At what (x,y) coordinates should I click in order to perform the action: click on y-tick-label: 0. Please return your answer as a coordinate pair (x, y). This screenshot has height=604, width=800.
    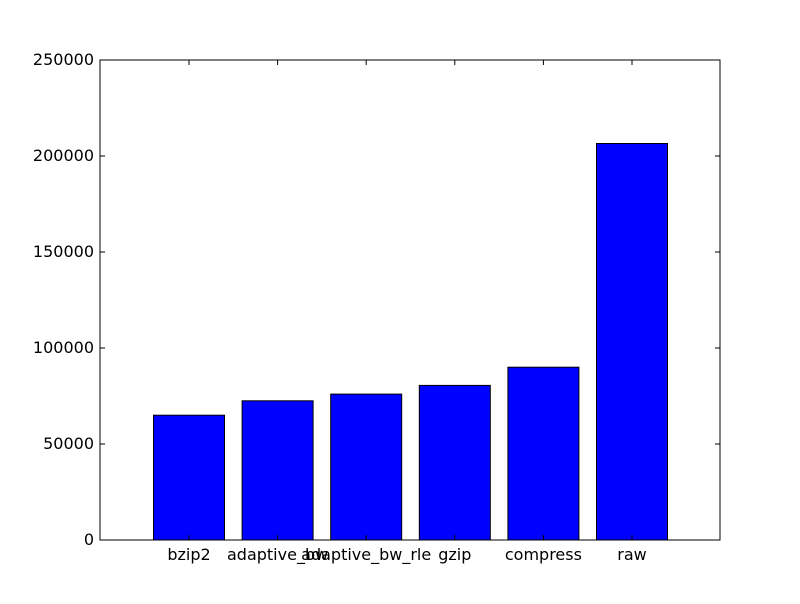
    Looking at the image, I should click on (89, 539).